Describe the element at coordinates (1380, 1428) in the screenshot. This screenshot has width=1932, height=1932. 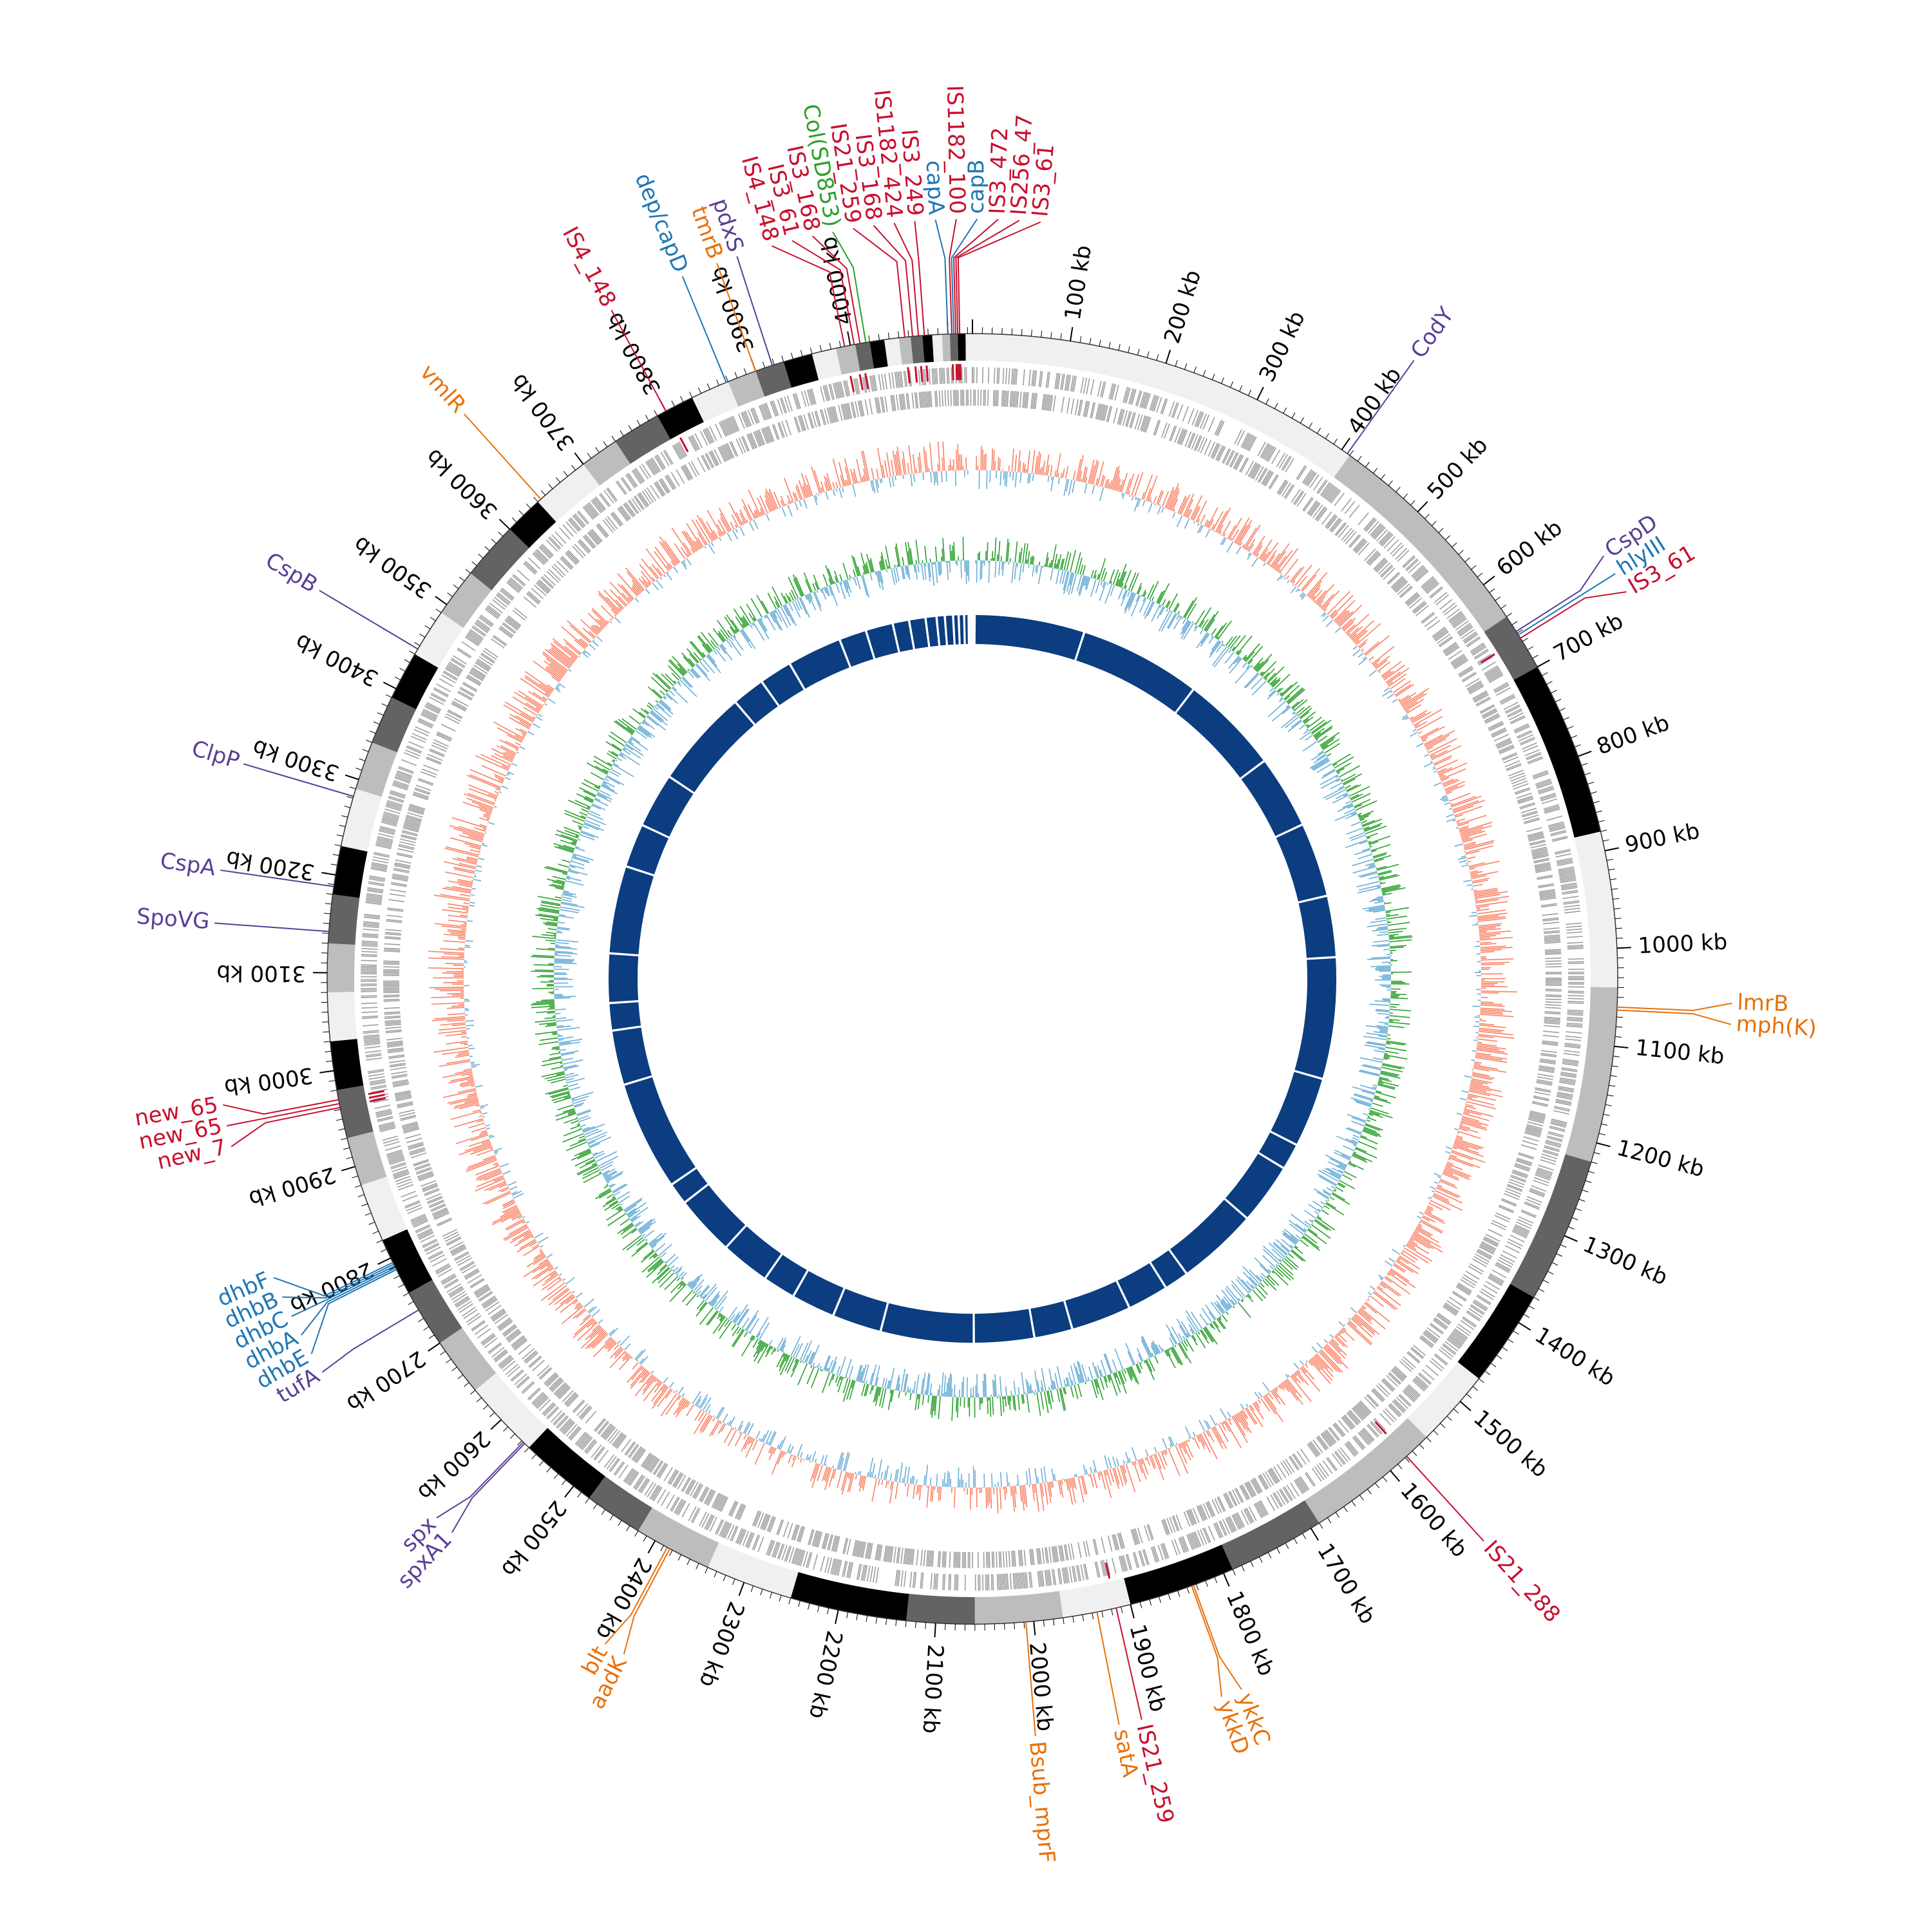
I see `is-element-mark` at that location.